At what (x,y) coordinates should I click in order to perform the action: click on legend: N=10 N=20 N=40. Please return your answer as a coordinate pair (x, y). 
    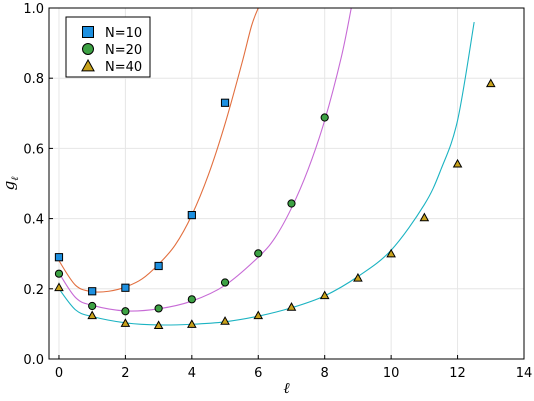
    Looking at the image, I should click on (108, 47).